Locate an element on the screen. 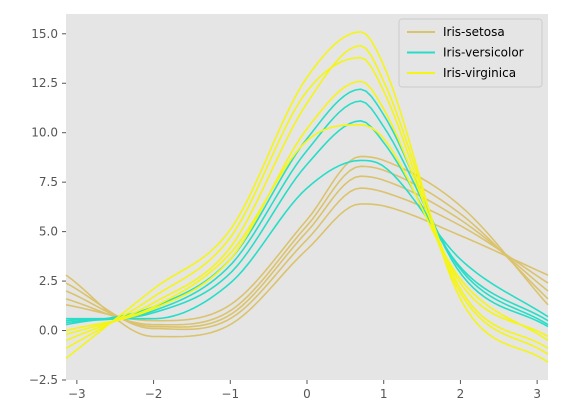 The image size is (562, 416). y-tick-label: 5.0 is located at coordinates (48, 232).